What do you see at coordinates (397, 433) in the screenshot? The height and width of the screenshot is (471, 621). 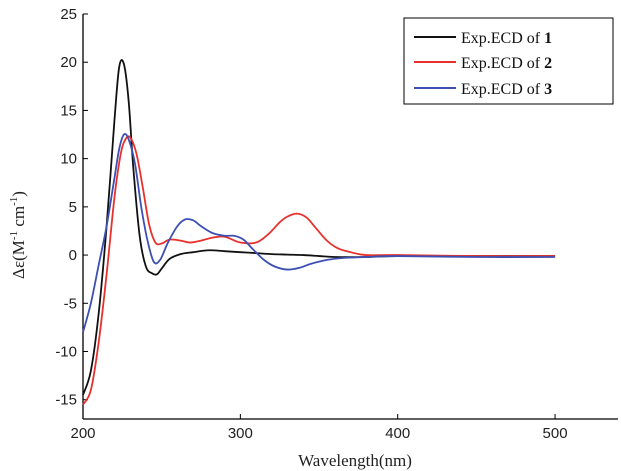 I see `x-tick-label: 400` at bounding box center [397, 433].